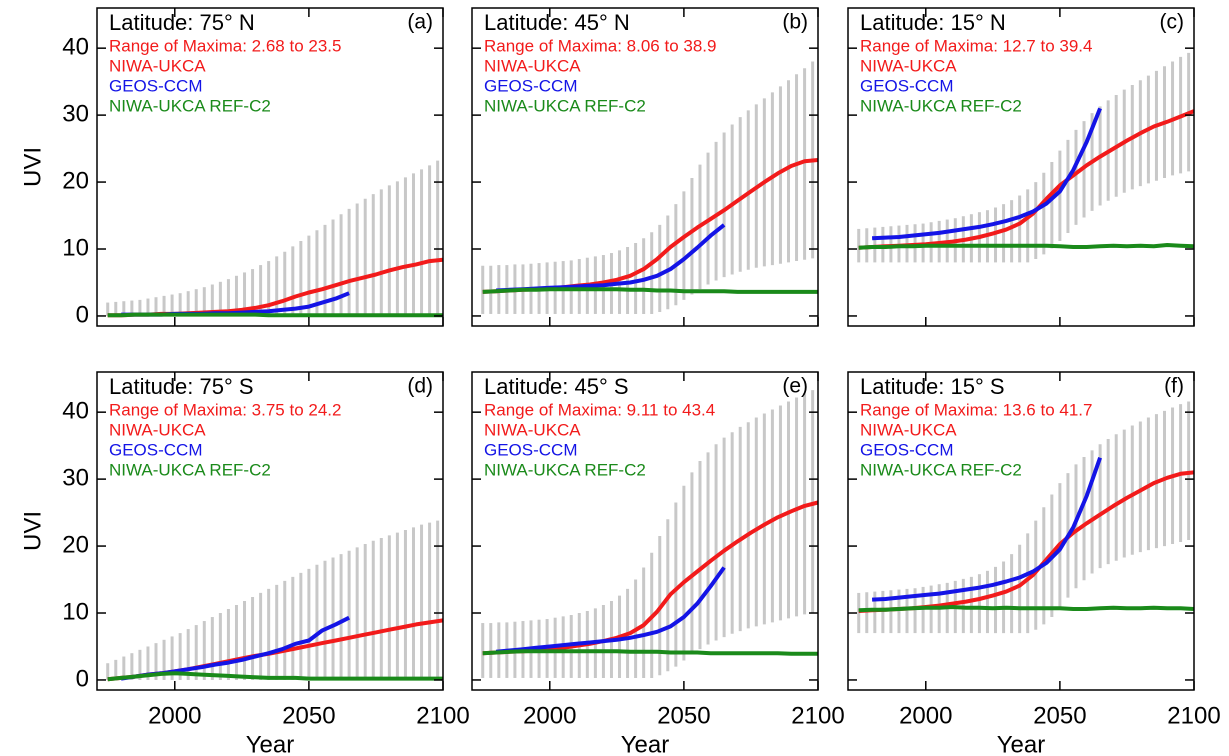 The width and height of the screenshot is (1229, 756). I want to click on panel-title: Latitude: 15° S, so click(932, 386).